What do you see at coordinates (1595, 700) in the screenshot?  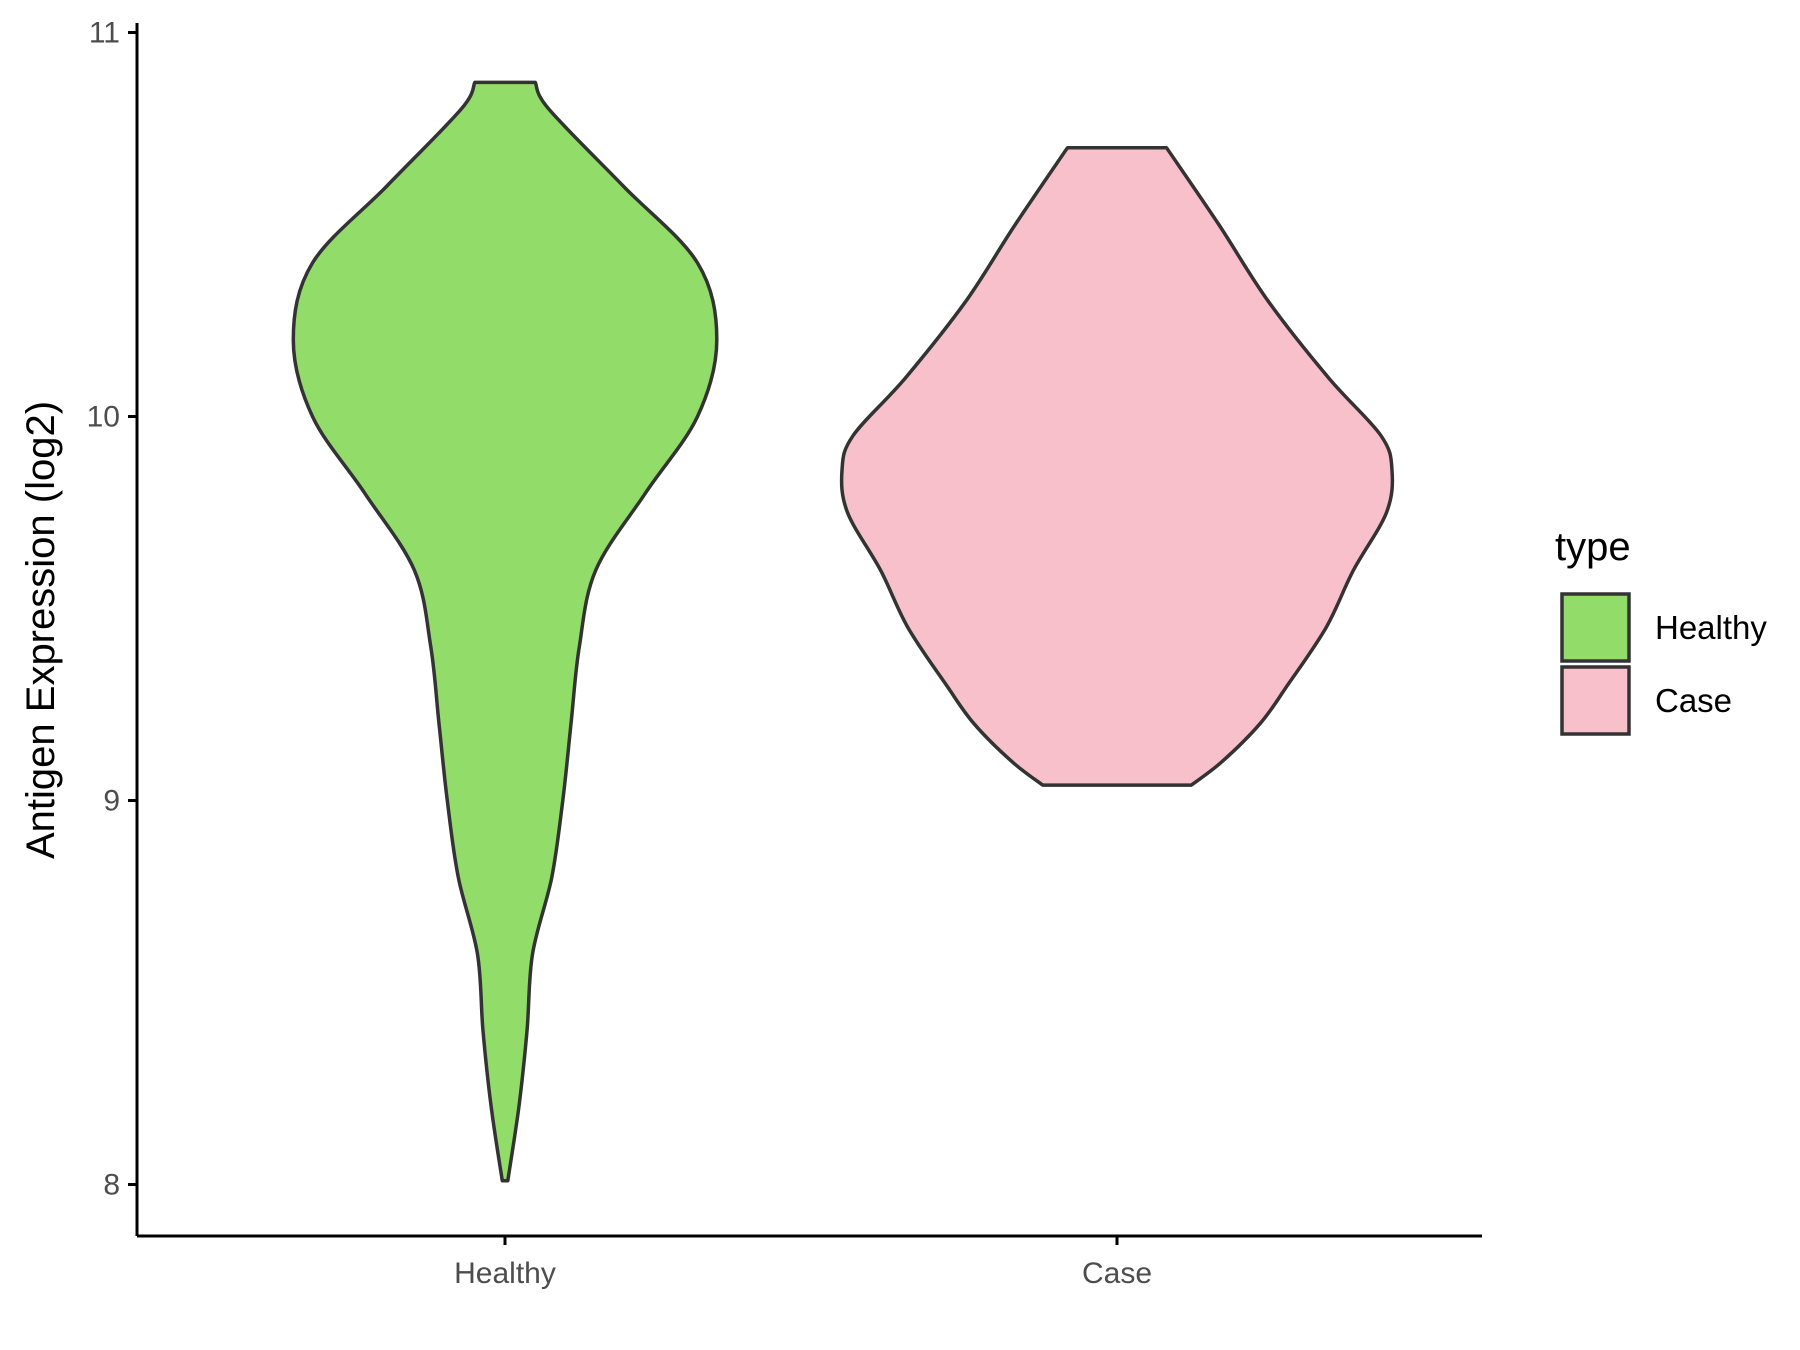 I see `legend-key-case` at bounding box center [1595, 700].